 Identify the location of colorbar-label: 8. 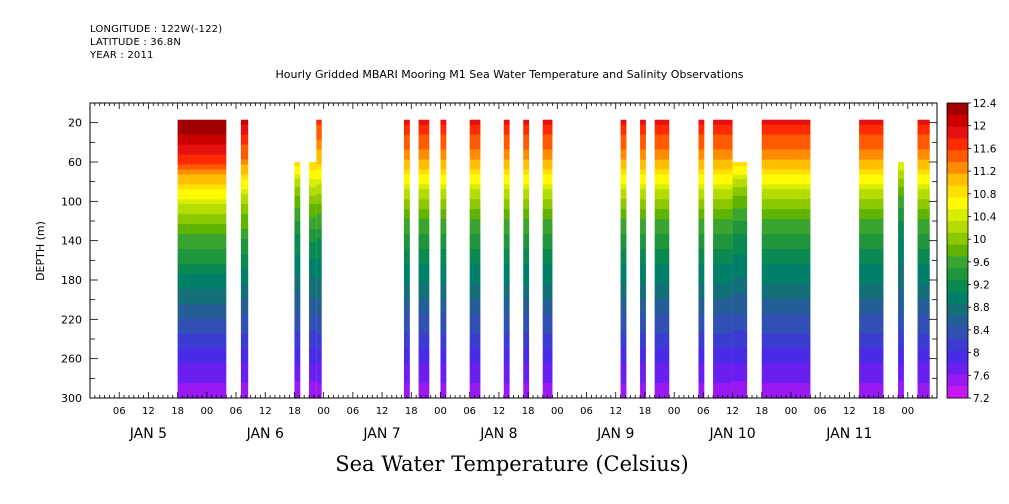
(976, 354).